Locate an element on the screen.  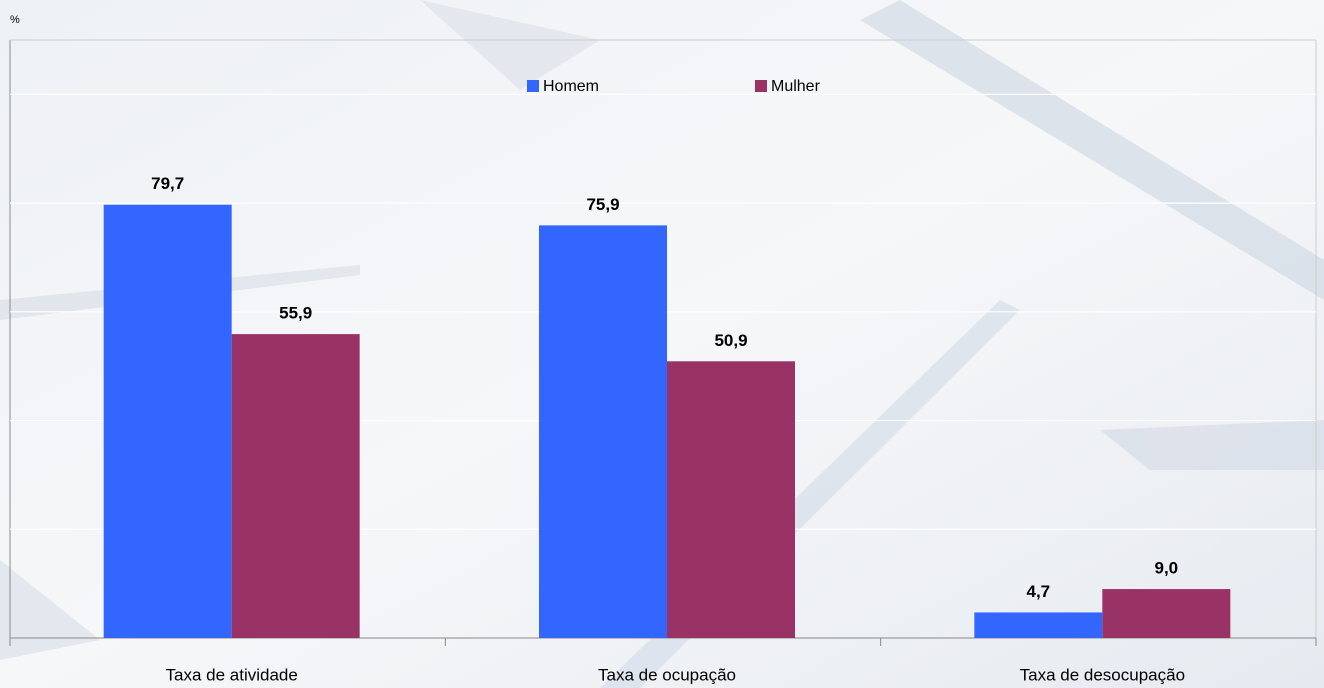
legend-label: Homem is located at coordinates (571, 86).